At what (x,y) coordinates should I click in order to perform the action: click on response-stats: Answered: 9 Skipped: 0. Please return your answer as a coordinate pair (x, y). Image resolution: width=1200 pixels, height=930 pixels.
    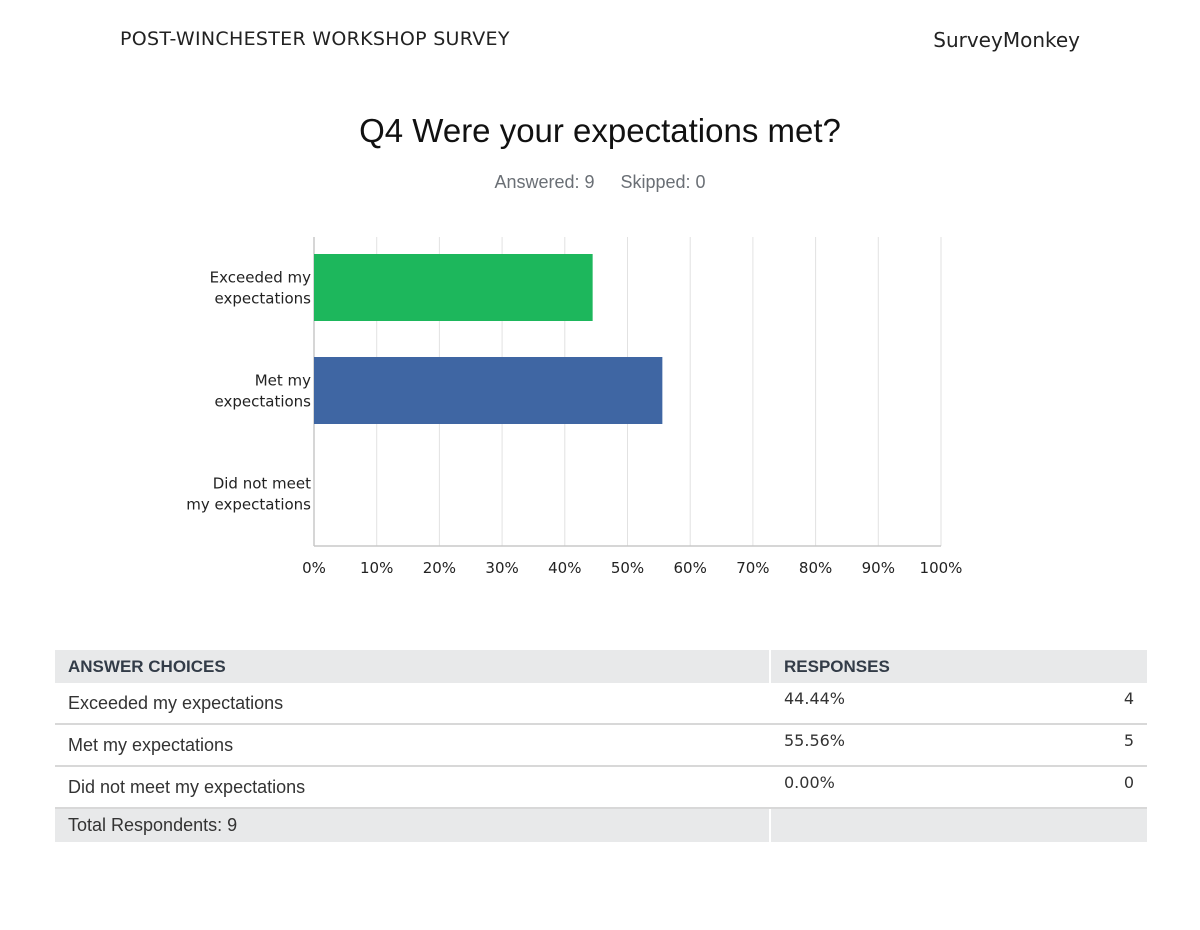
    Looking at the image, I should click on (600, 182).